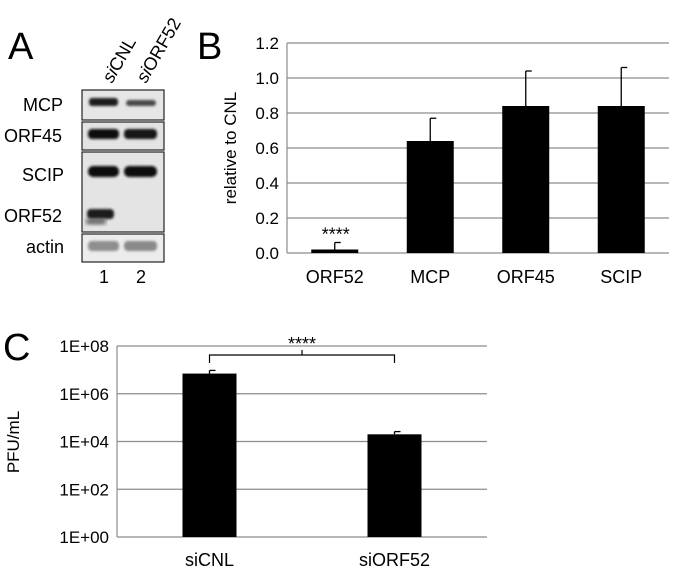  I want to click on blot-label-orf52: ORF52, so click(33, 216).